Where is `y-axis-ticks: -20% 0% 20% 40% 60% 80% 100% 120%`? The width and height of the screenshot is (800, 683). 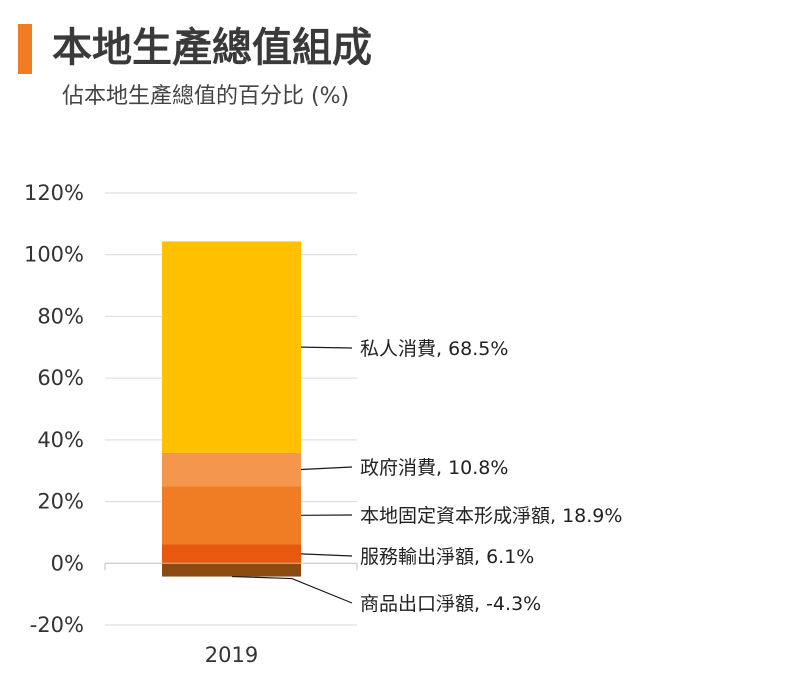
y-axis-ticks: -20% 0% 20% 40% 60% 80% 100% 120% is located at coordinates (54, 409).